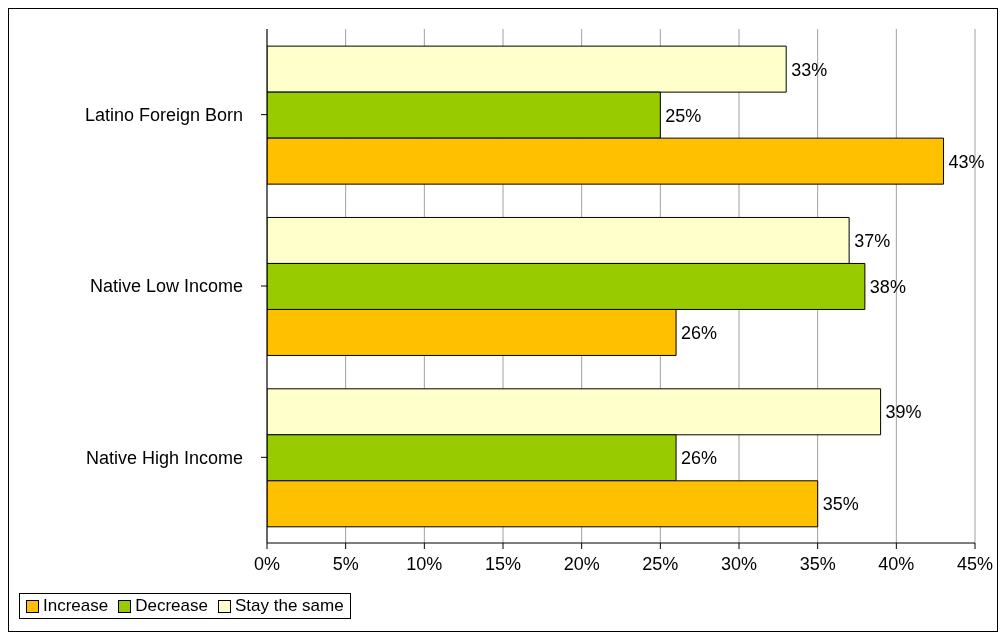 Image resolution: width=1005 pixels, height=638 pixels. Describe the element at coordinates (809, 69) in the screenshot. I see `data-label: 33%` at that location.